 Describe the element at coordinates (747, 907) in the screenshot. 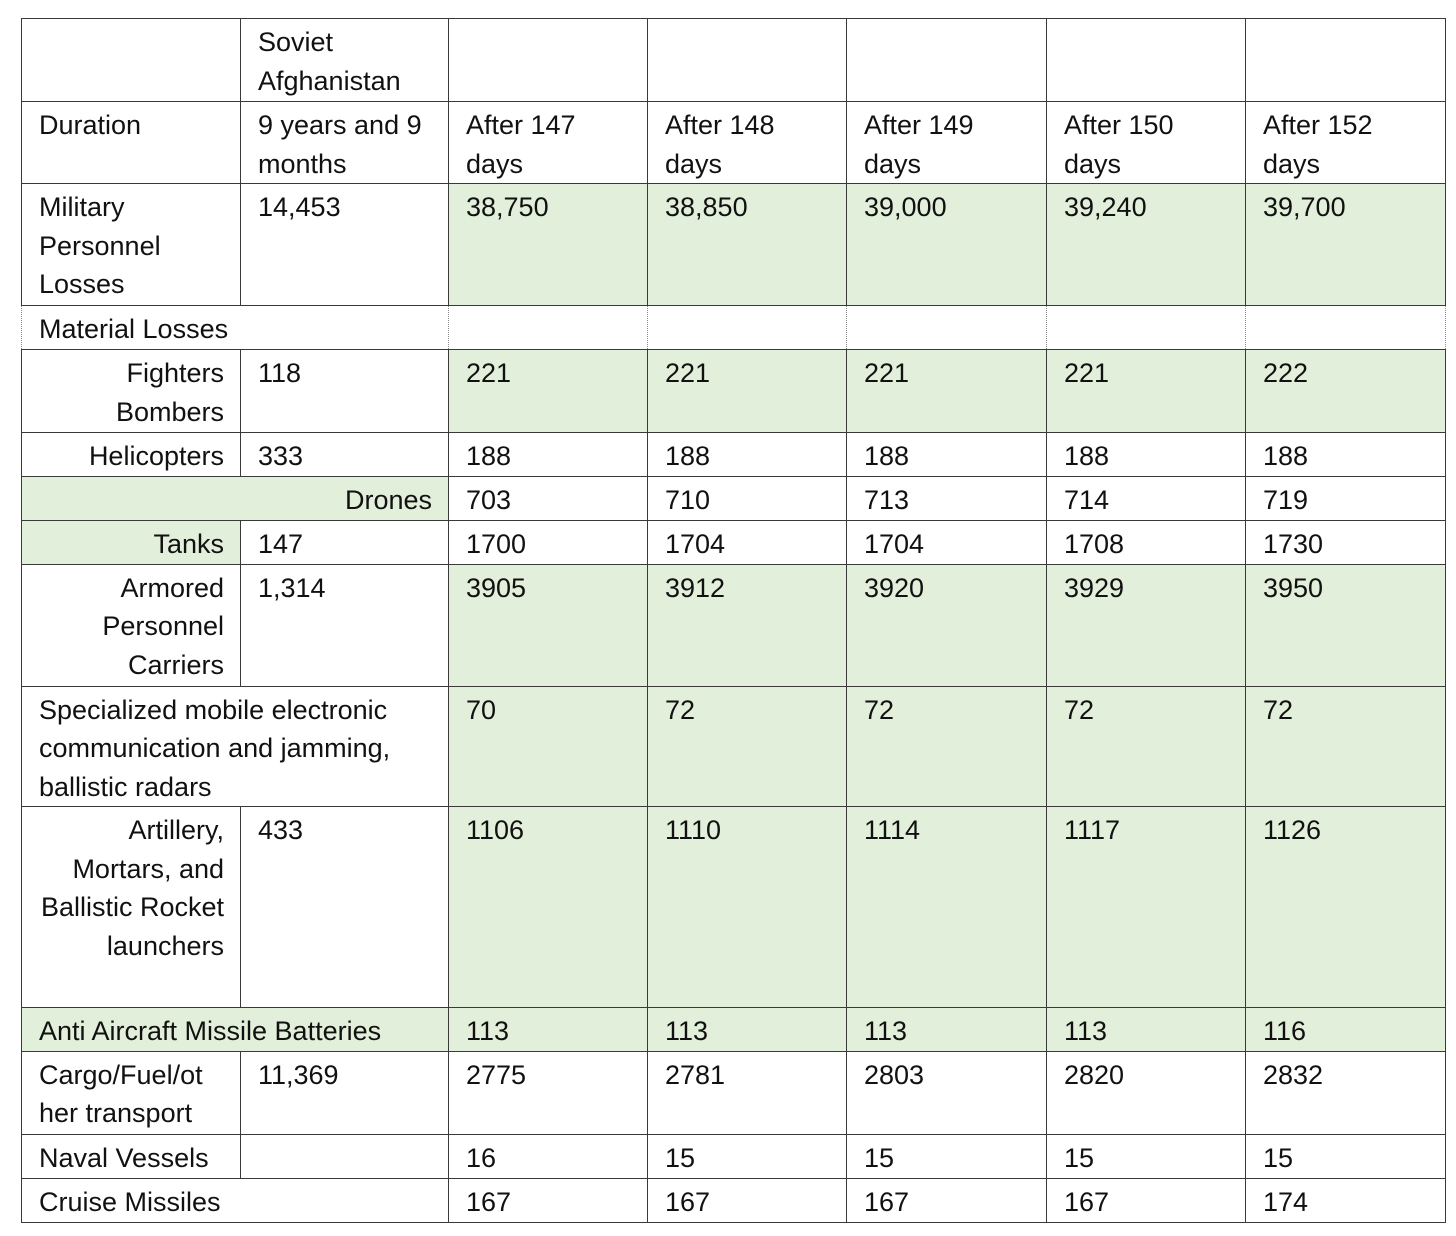

I see `table-cell: 1110` at that location.